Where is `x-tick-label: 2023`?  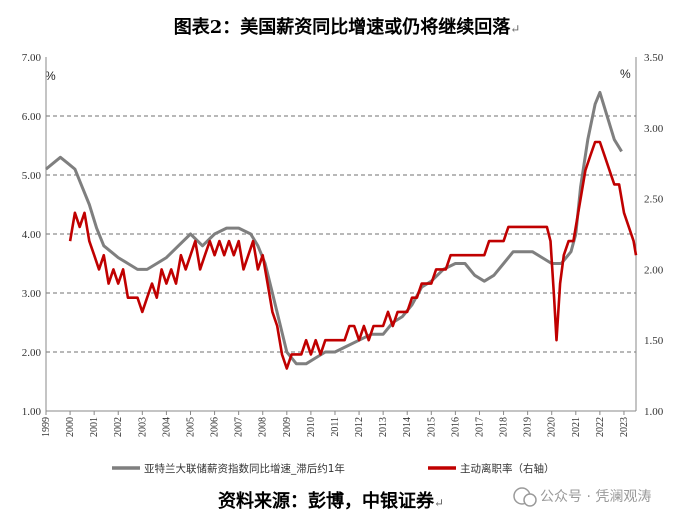 x-tick-label: 2023 is located at coordinates (624, 427).